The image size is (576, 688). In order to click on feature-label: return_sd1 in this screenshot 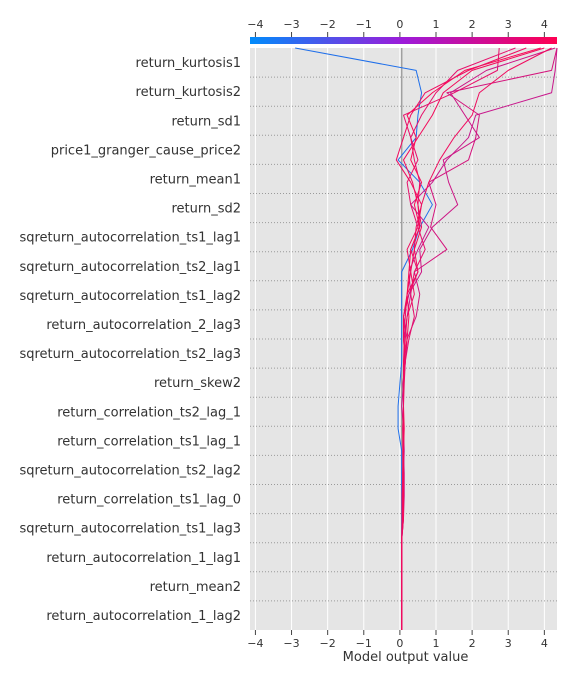, I will do `click(206, 121)`.